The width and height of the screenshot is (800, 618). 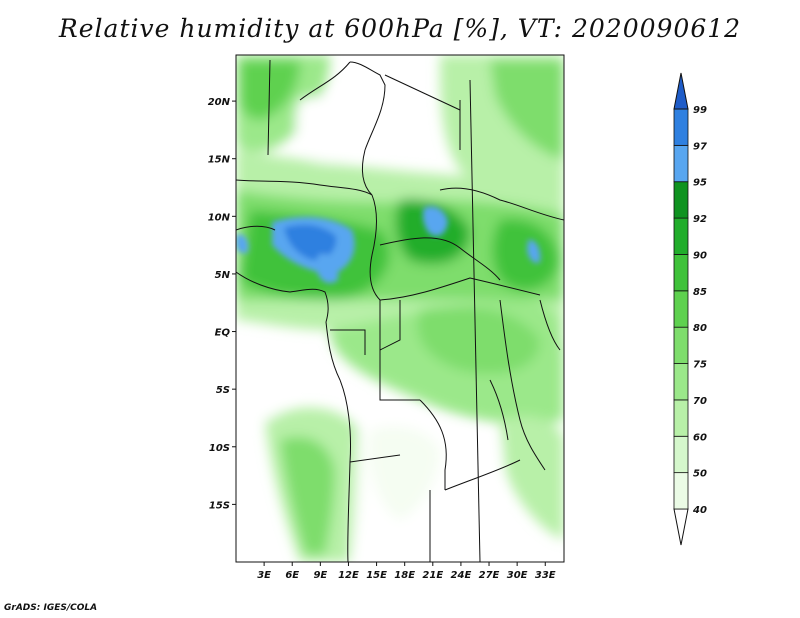 I want to click on lon-tick-label: 30E, so click(x=517, y=575).